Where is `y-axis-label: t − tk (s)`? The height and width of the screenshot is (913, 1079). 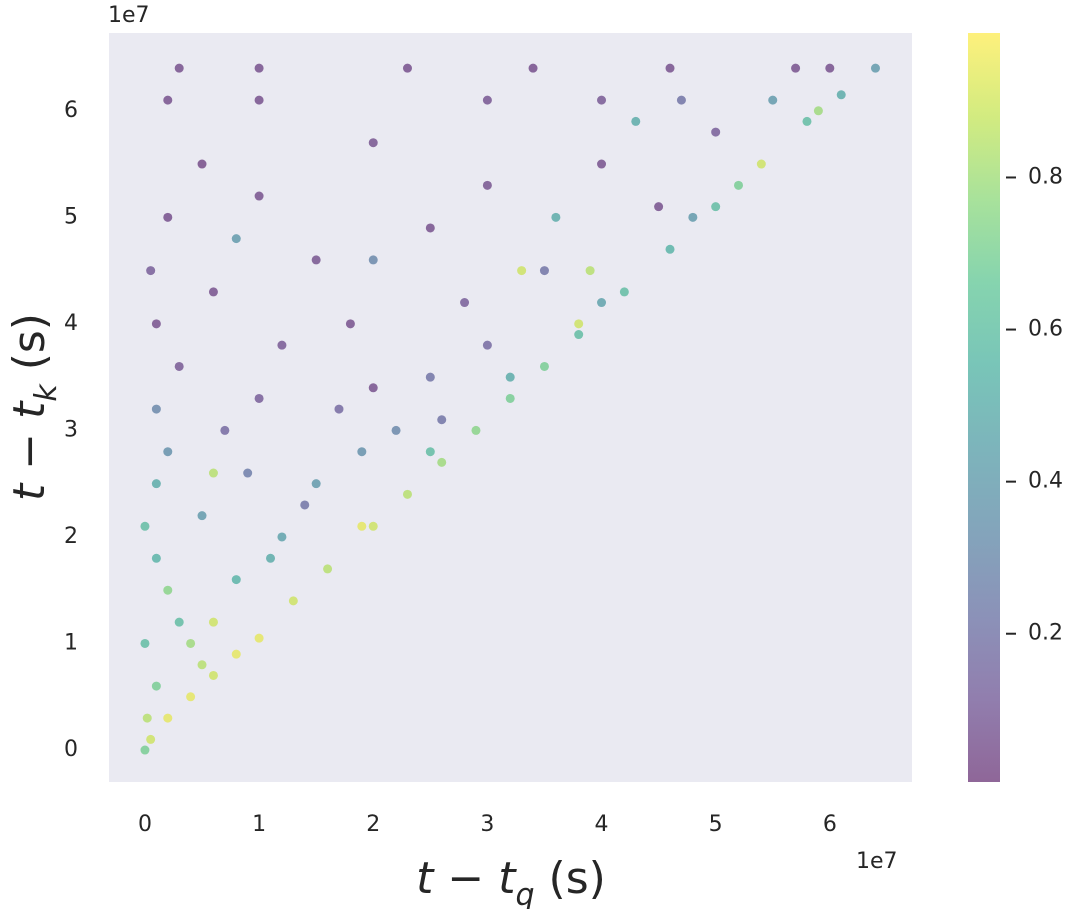 y-axis-label: t − tk (s) is located at coordinates (34, 407).